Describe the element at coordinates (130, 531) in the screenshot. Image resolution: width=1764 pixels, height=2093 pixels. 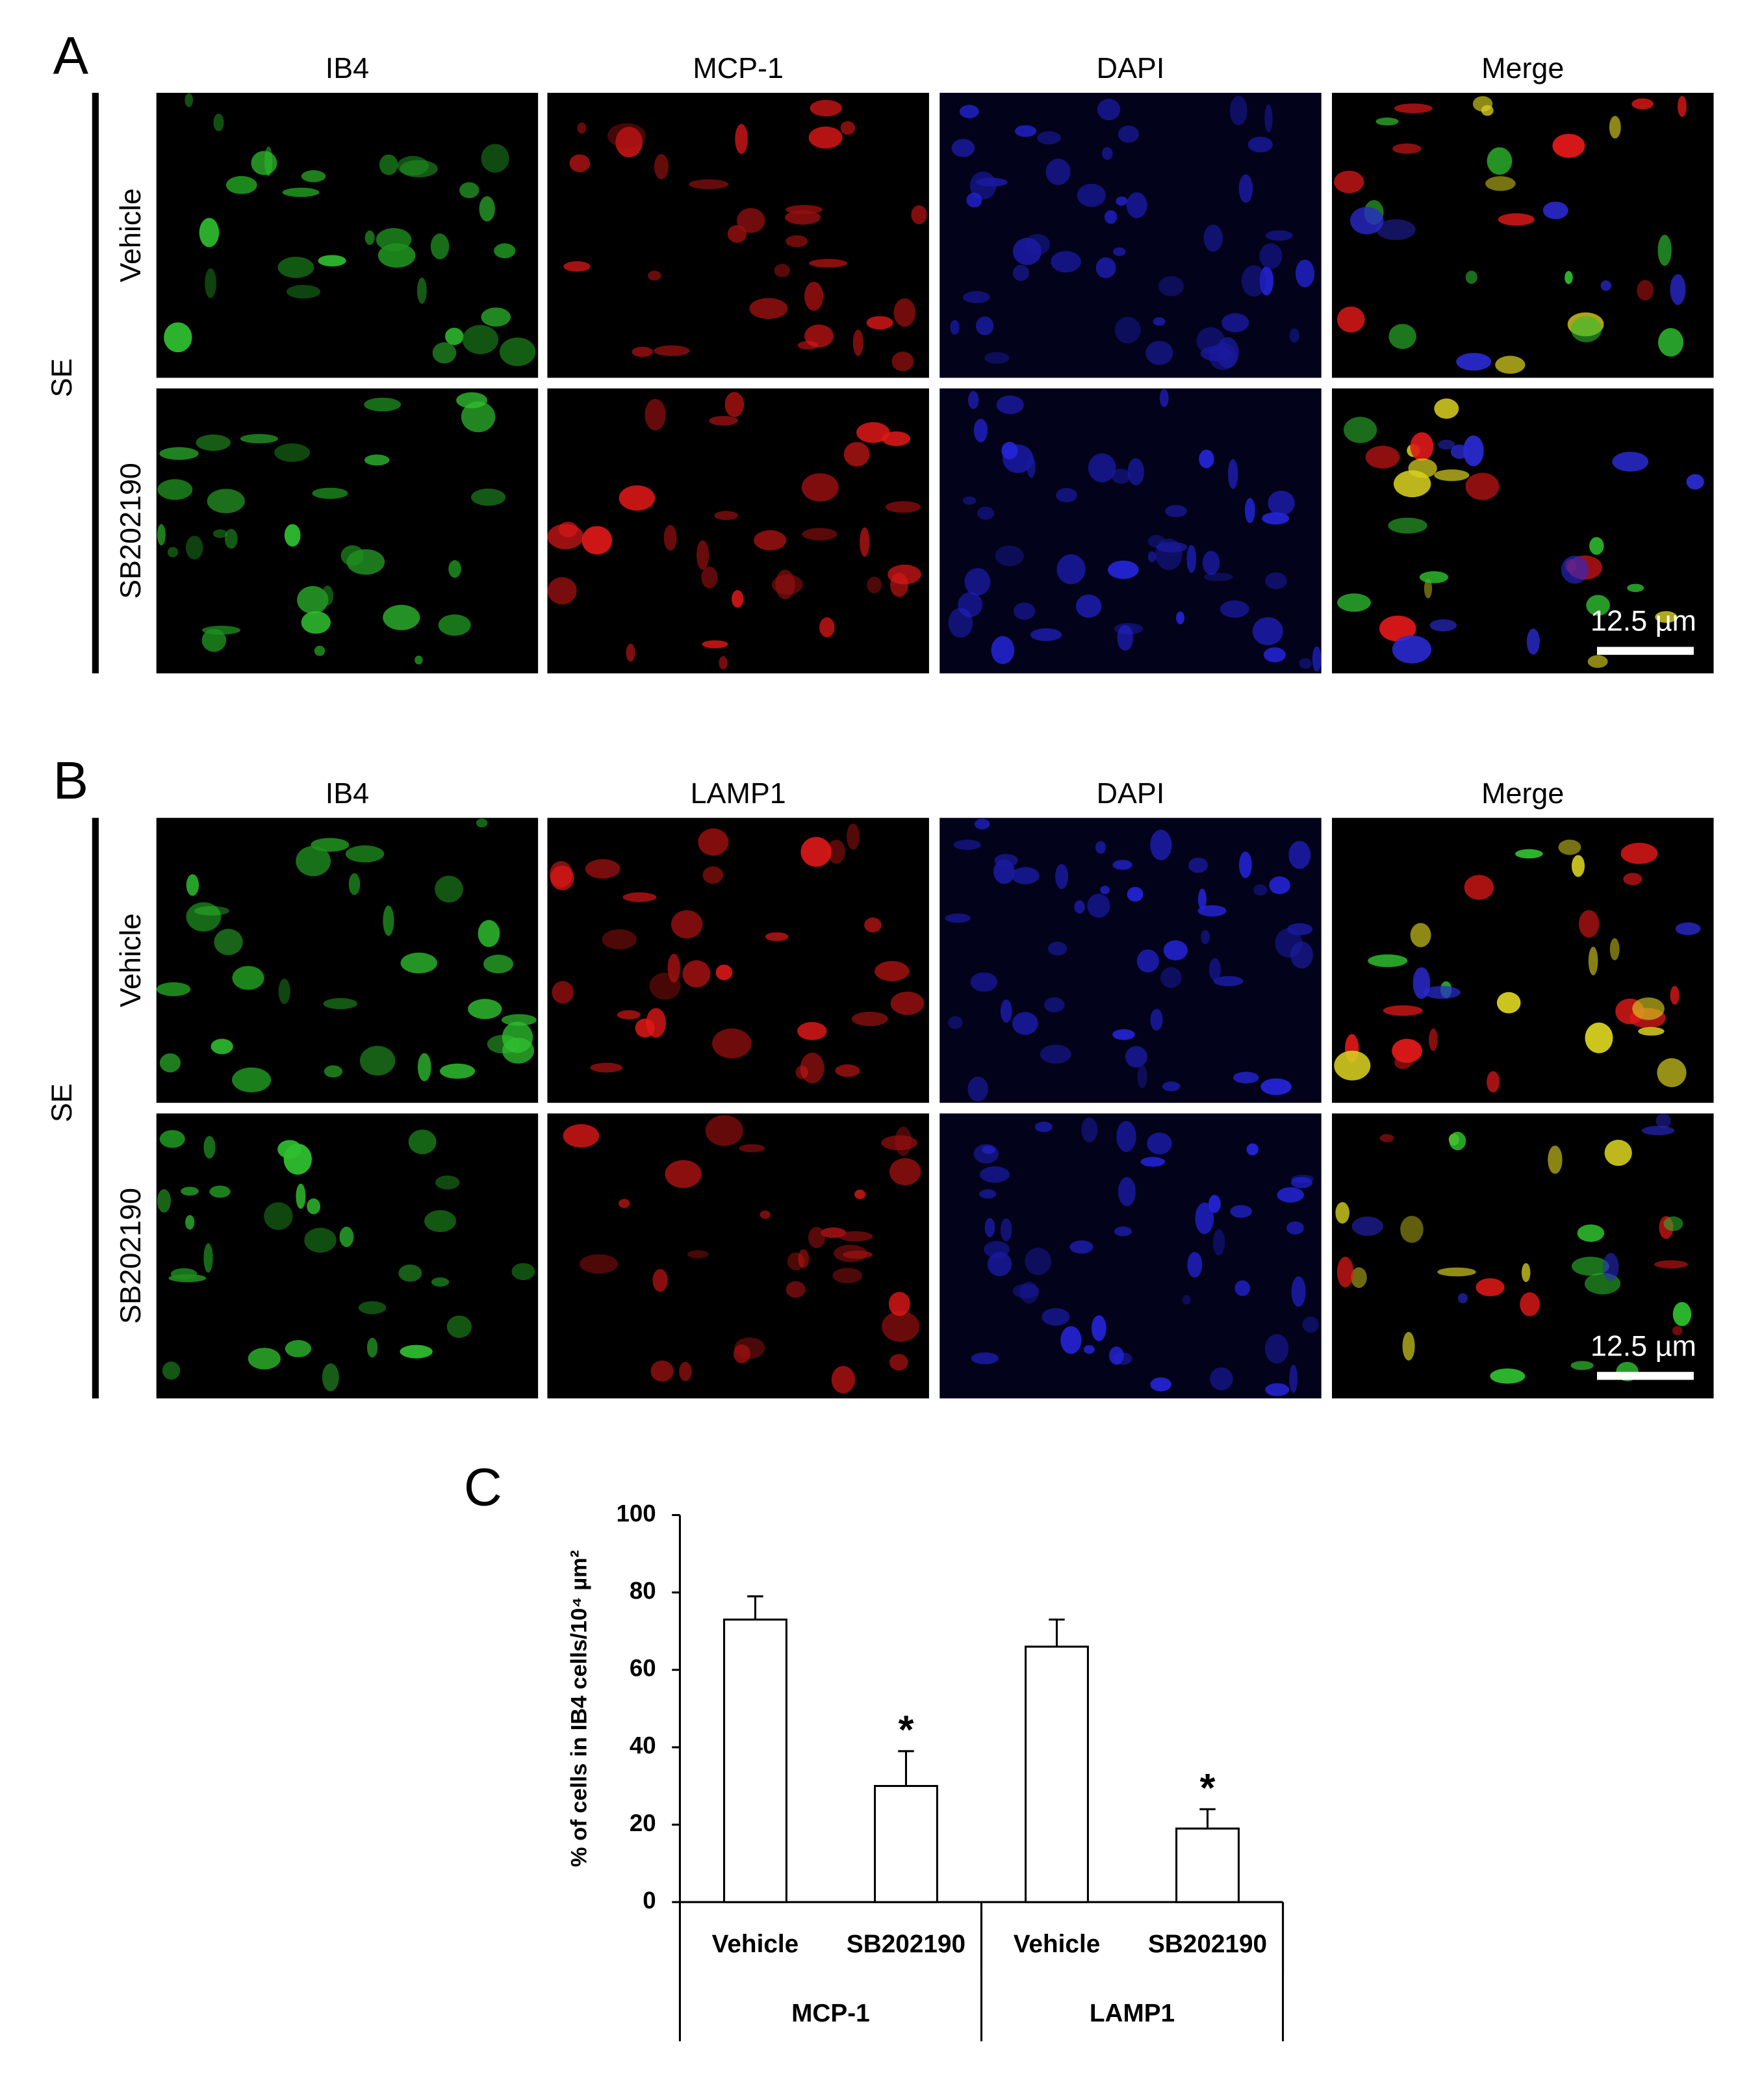
I see `row-label: SB202190` at that location.